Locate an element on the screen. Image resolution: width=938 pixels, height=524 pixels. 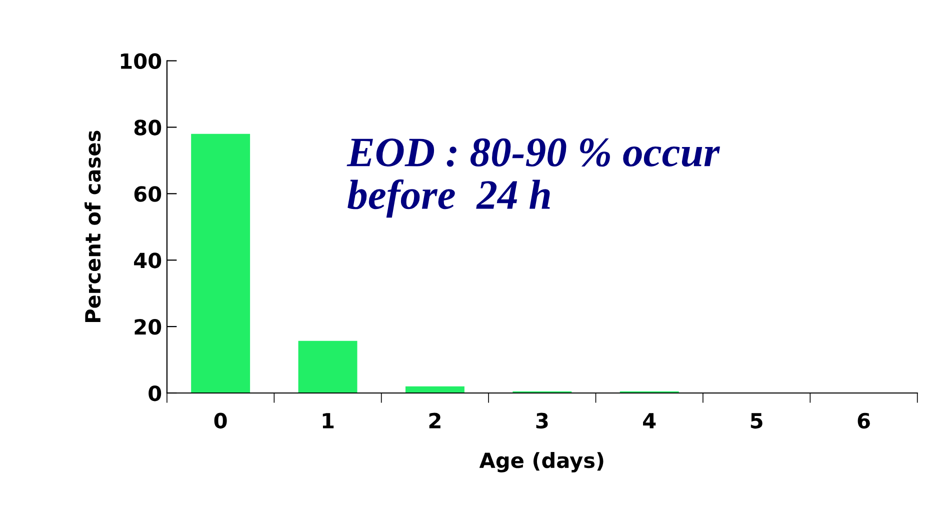
y-axis-title: Percent of cases is located at coordinates (92, 226).